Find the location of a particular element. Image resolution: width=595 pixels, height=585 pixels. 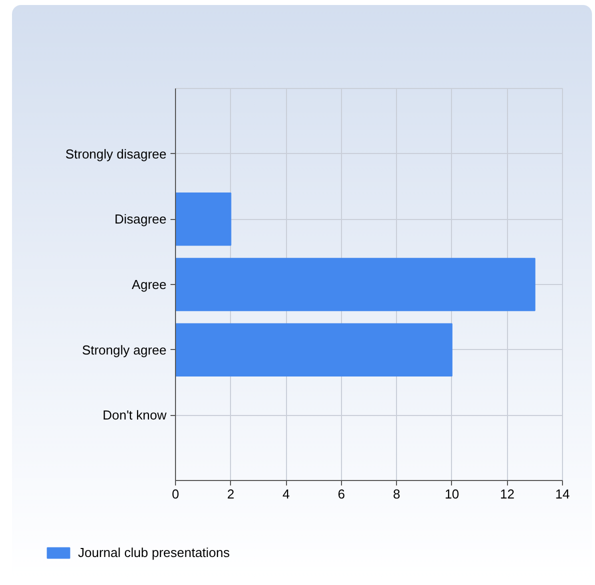

x-tick-label: 14 is located at coordinates (562, 494).